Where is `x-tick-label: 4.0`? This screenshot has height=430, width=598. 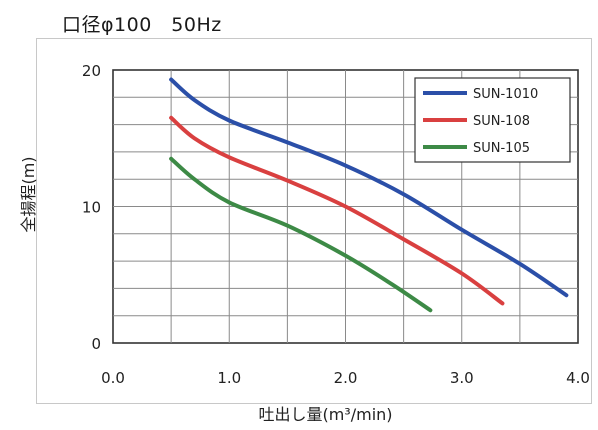
x-tick-label: 4.0 is located at coordinates (578, 378).